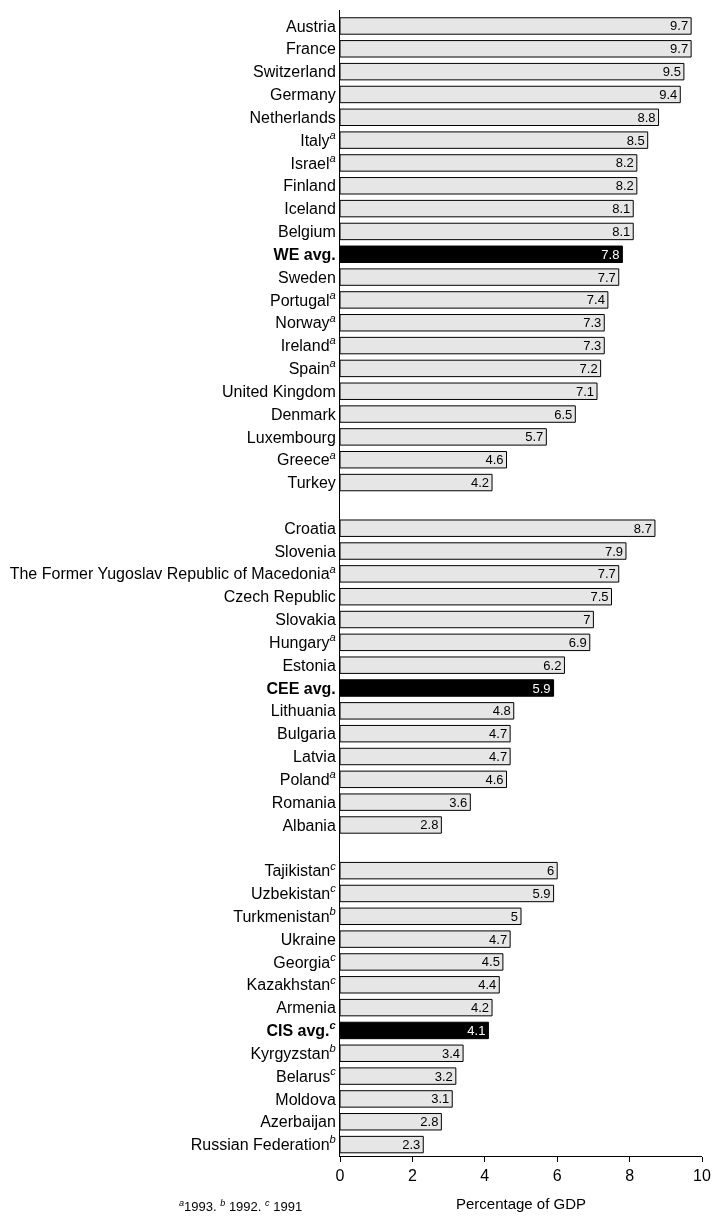  Describe the element at coordinates (306, 1074) in the screenshot. I see `y-tick-label: Belarus$^{c}$` at that location.